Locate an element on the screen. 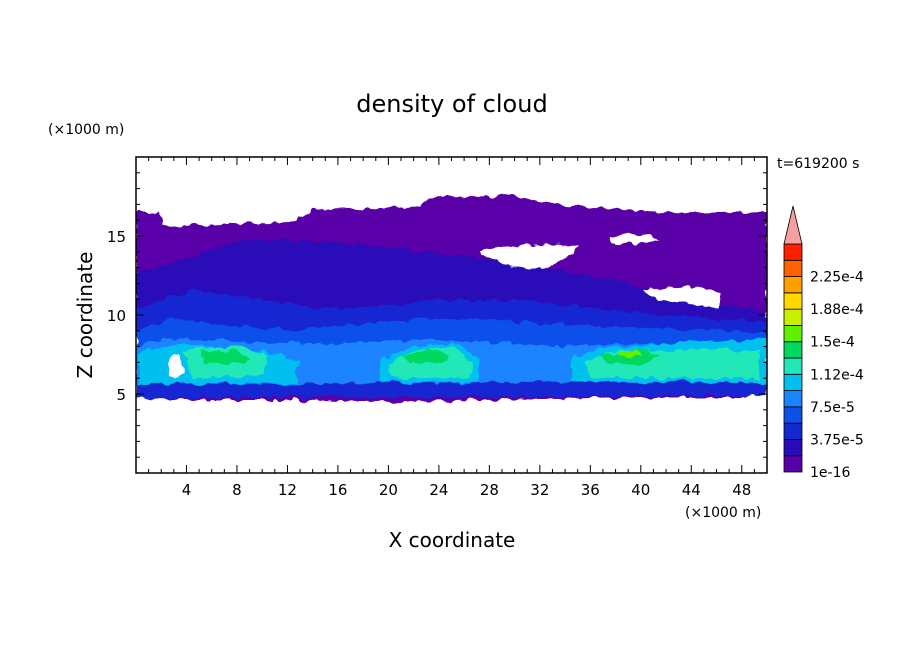 This screenshot has height=654, width=904. x-tick-label: 24 is located at coordinates (438, 490).